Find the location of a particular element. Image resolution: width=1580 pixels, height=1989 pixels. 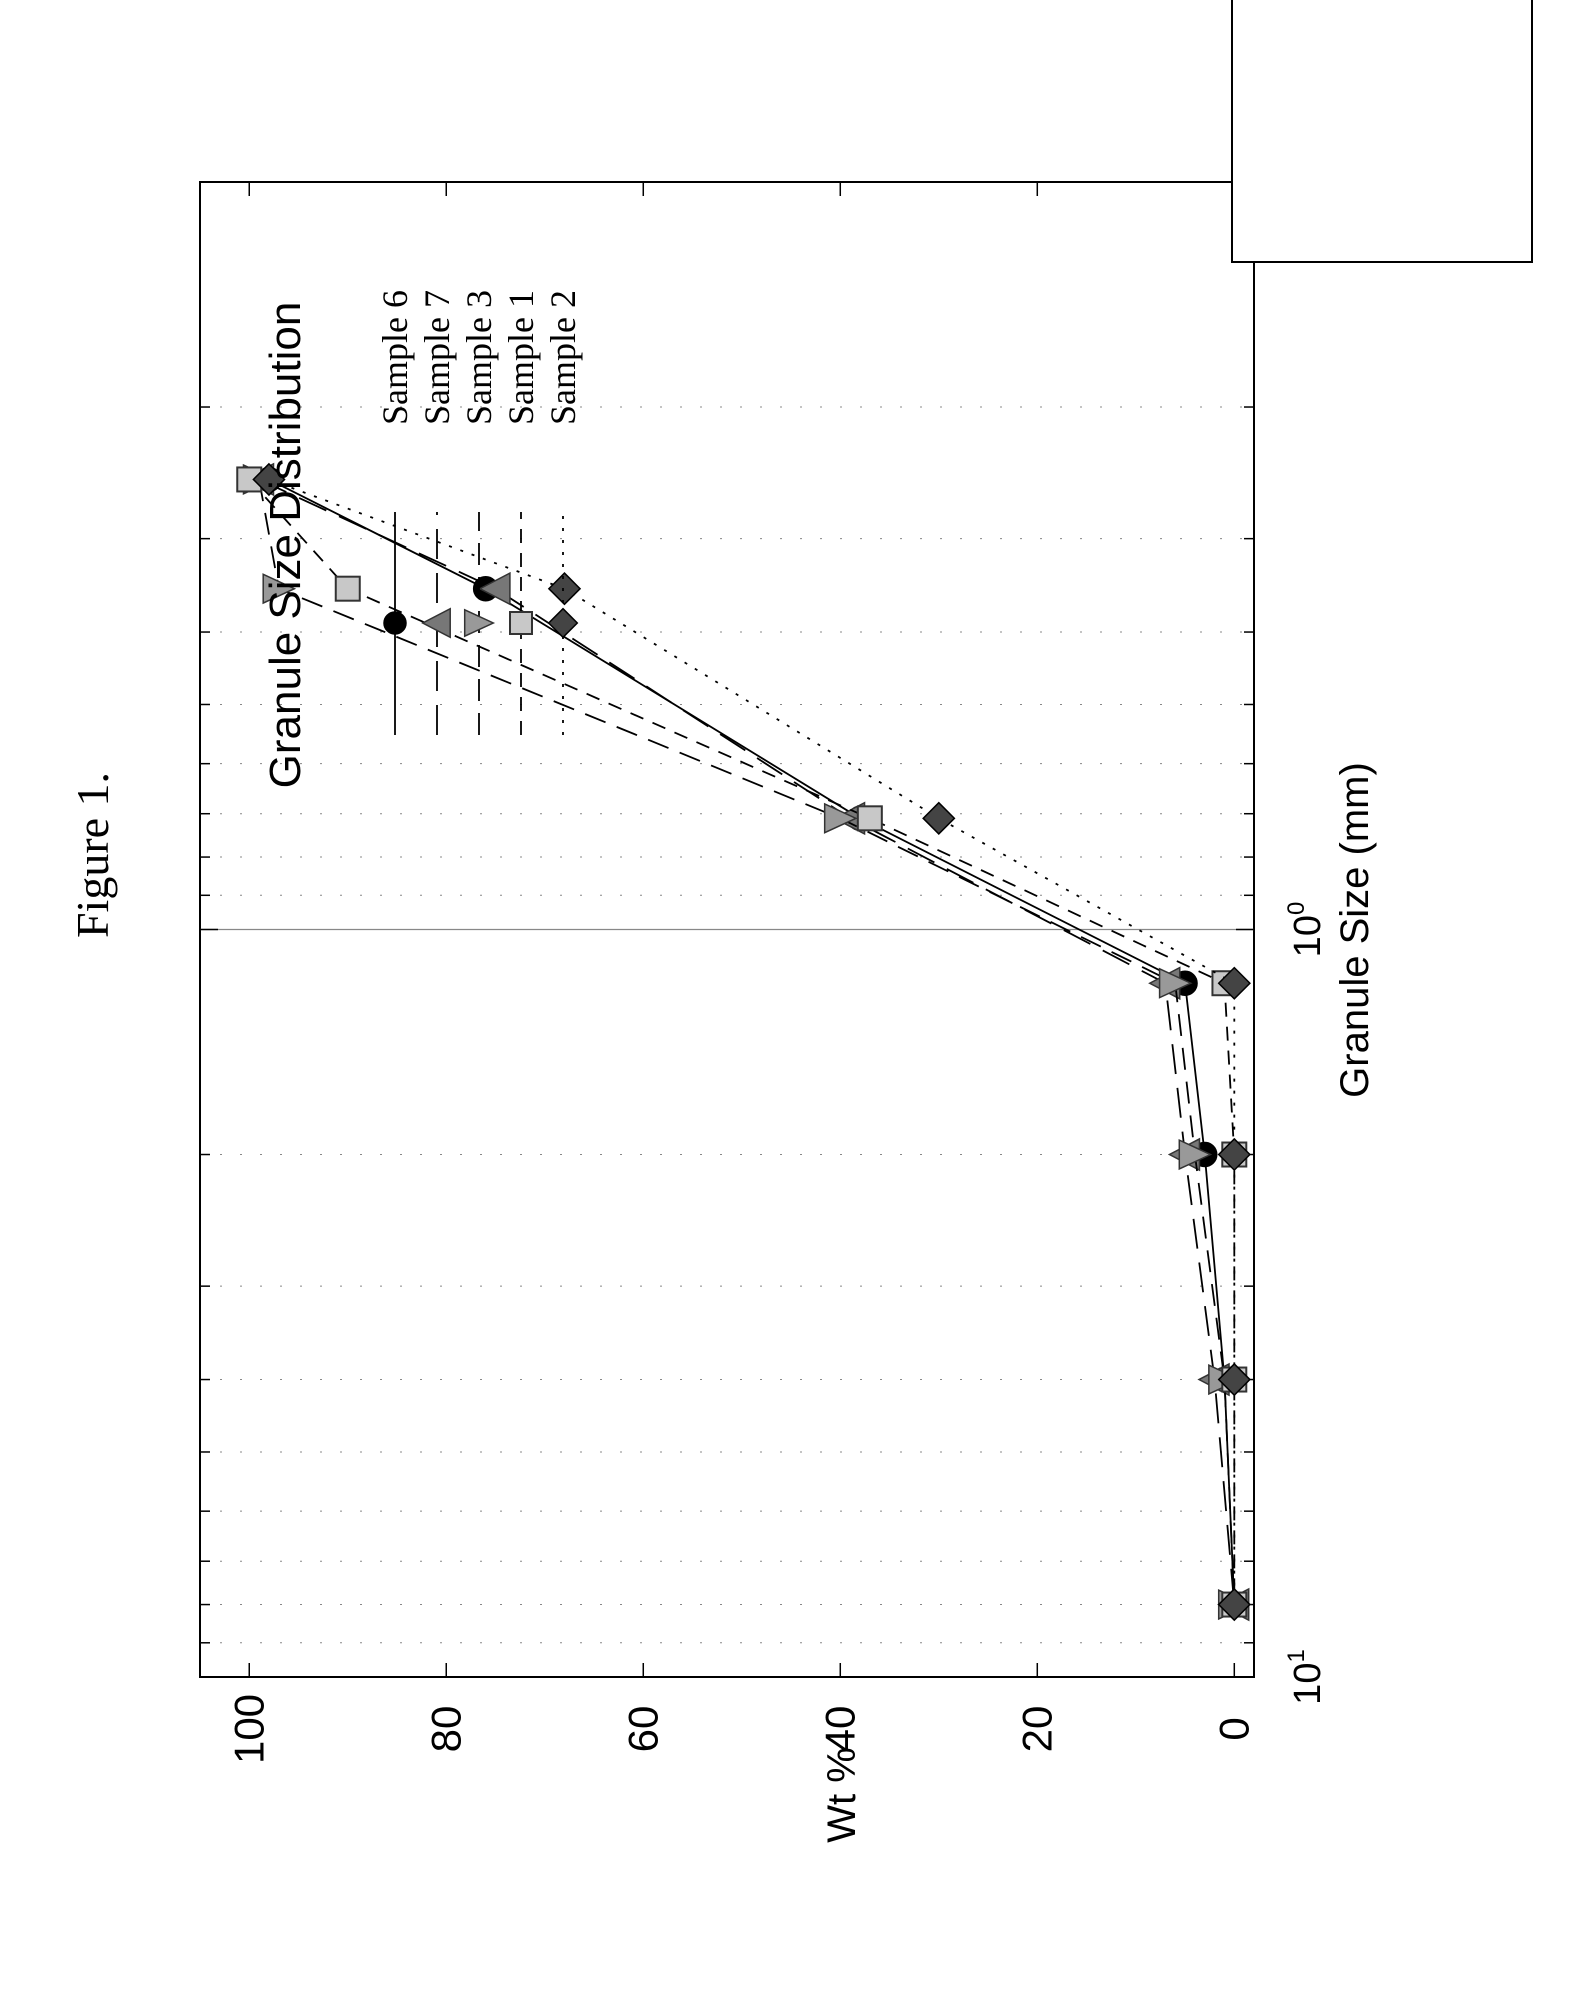

legend-label: Sample 1 is located at coordinates (521, 357).